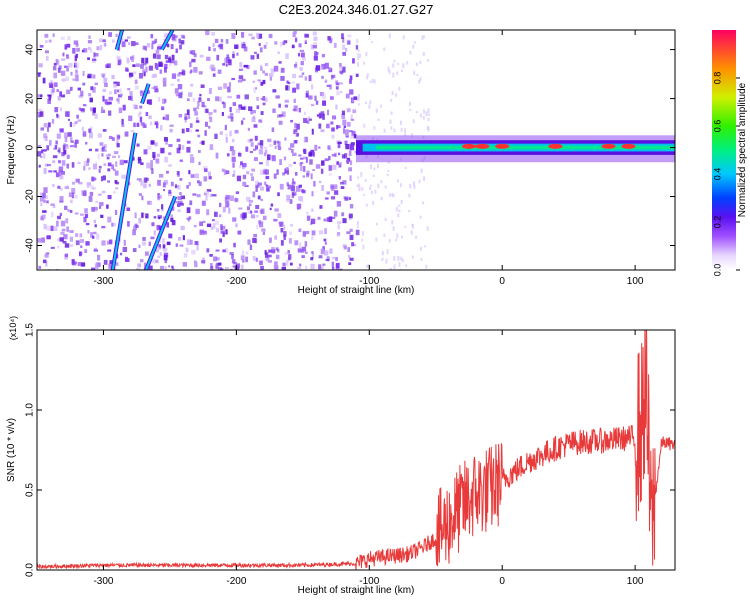 The image size is (750, 605). I want to click on colorbar-tick-label: 0.4, so click(717, 174).